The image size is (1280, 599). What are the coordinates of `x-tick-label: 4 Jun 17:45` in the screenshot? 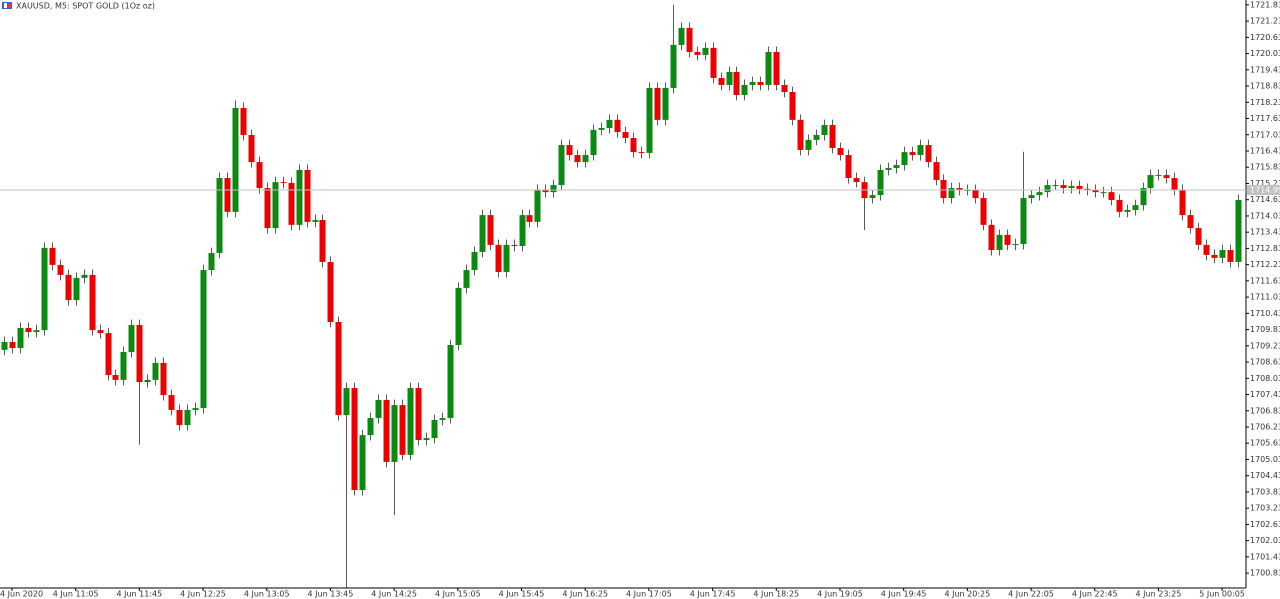 It's located at (713, 594).